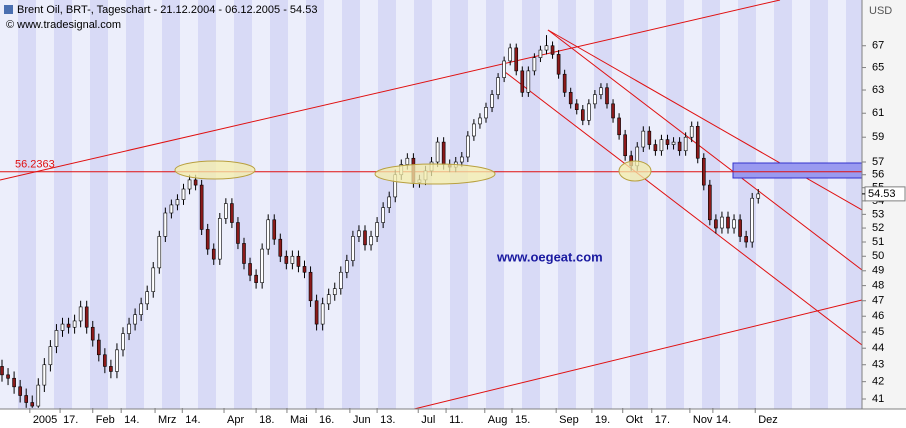 This screenshot has height=428, width=906. I want to click on y-tick-label: 49, so click(878, 271).